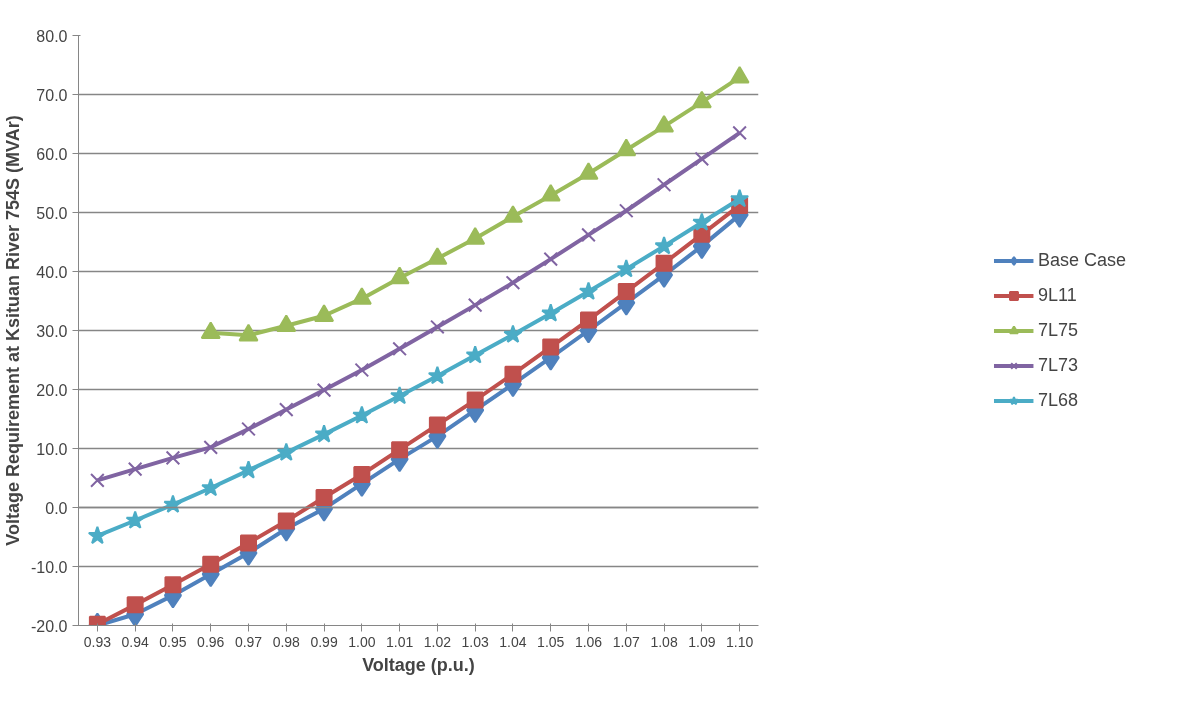 Image resolution: width=1195 pixels, height=719 pixels. I want to click on legend-label: 7L68, so click(1058, 400).